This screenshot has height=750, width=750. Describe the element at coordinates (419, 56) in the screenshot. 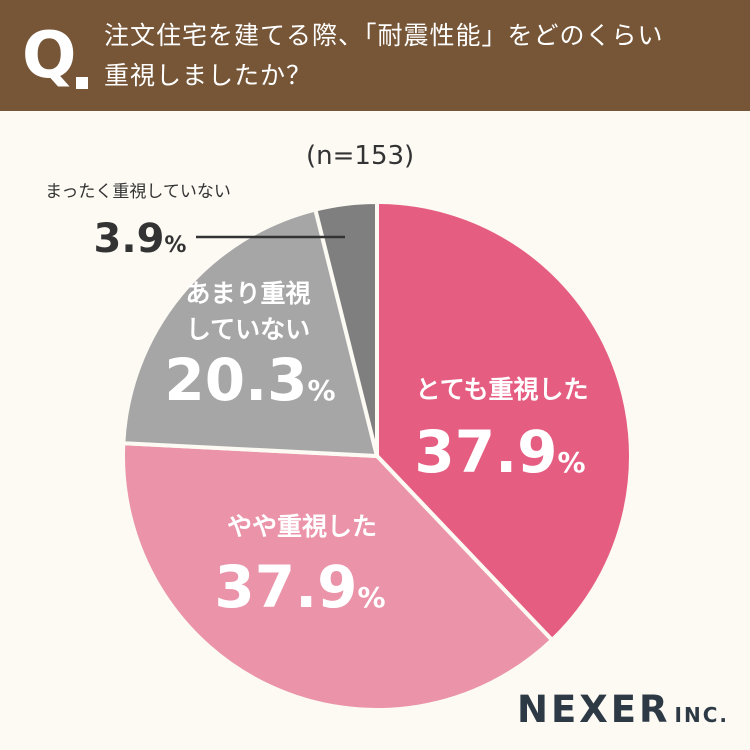

I see `question-text: 注文住宅を建てる際、「耐震性能」をどのくらい 重視しましたか？` at that location.